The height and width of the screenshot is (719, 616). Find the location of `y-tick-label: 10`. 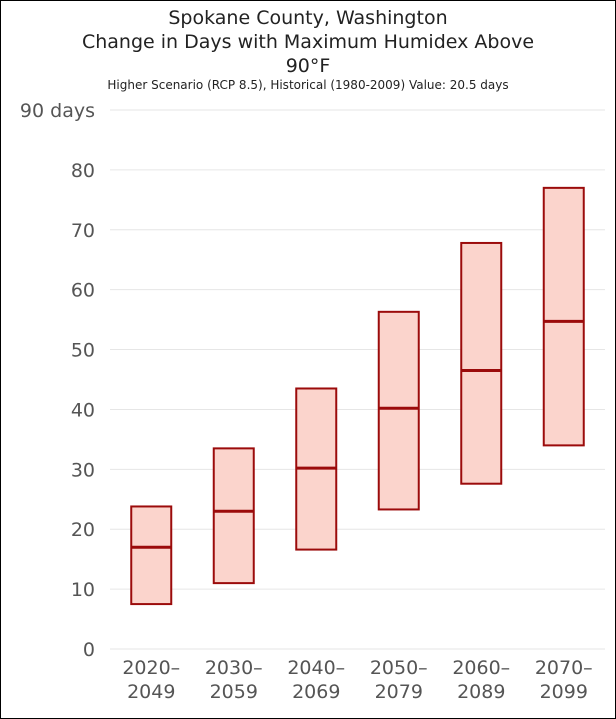

y-tick-label: 10 is located at coordinates (83, 590).